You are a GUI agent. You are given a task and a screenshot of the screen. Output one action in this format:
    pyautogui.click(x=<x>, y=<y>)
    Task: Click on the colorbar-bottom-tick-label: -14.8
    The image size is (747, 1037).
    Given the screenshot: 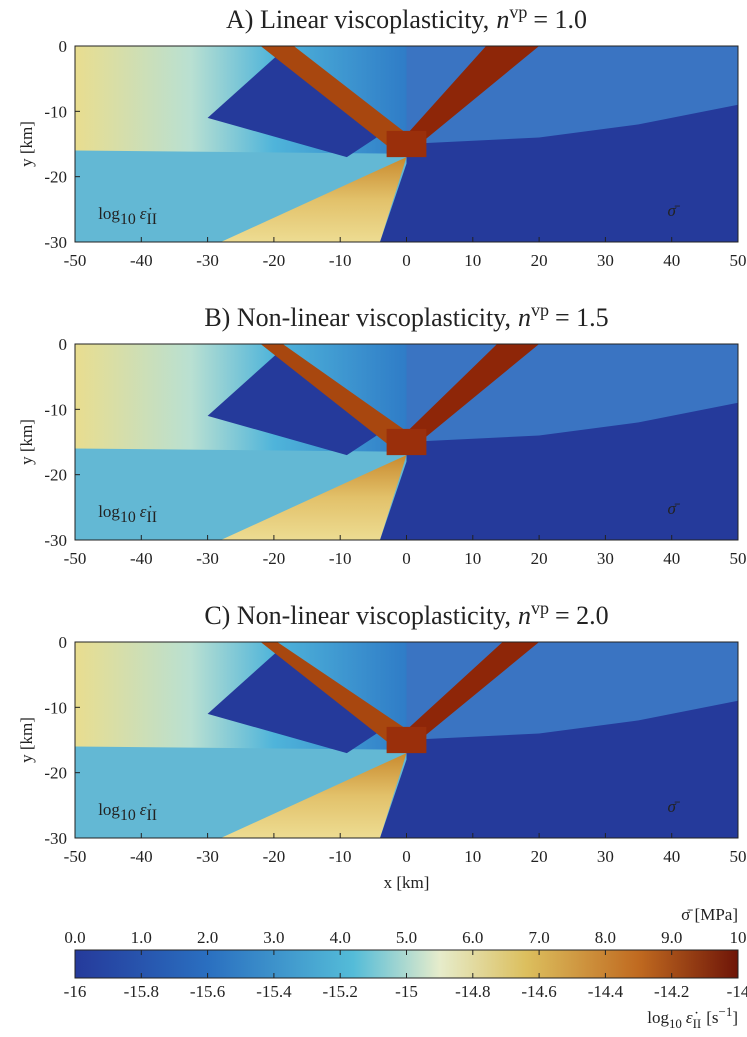 What is the action you would take?
    pyautogui.click(x=472, y=991)
    